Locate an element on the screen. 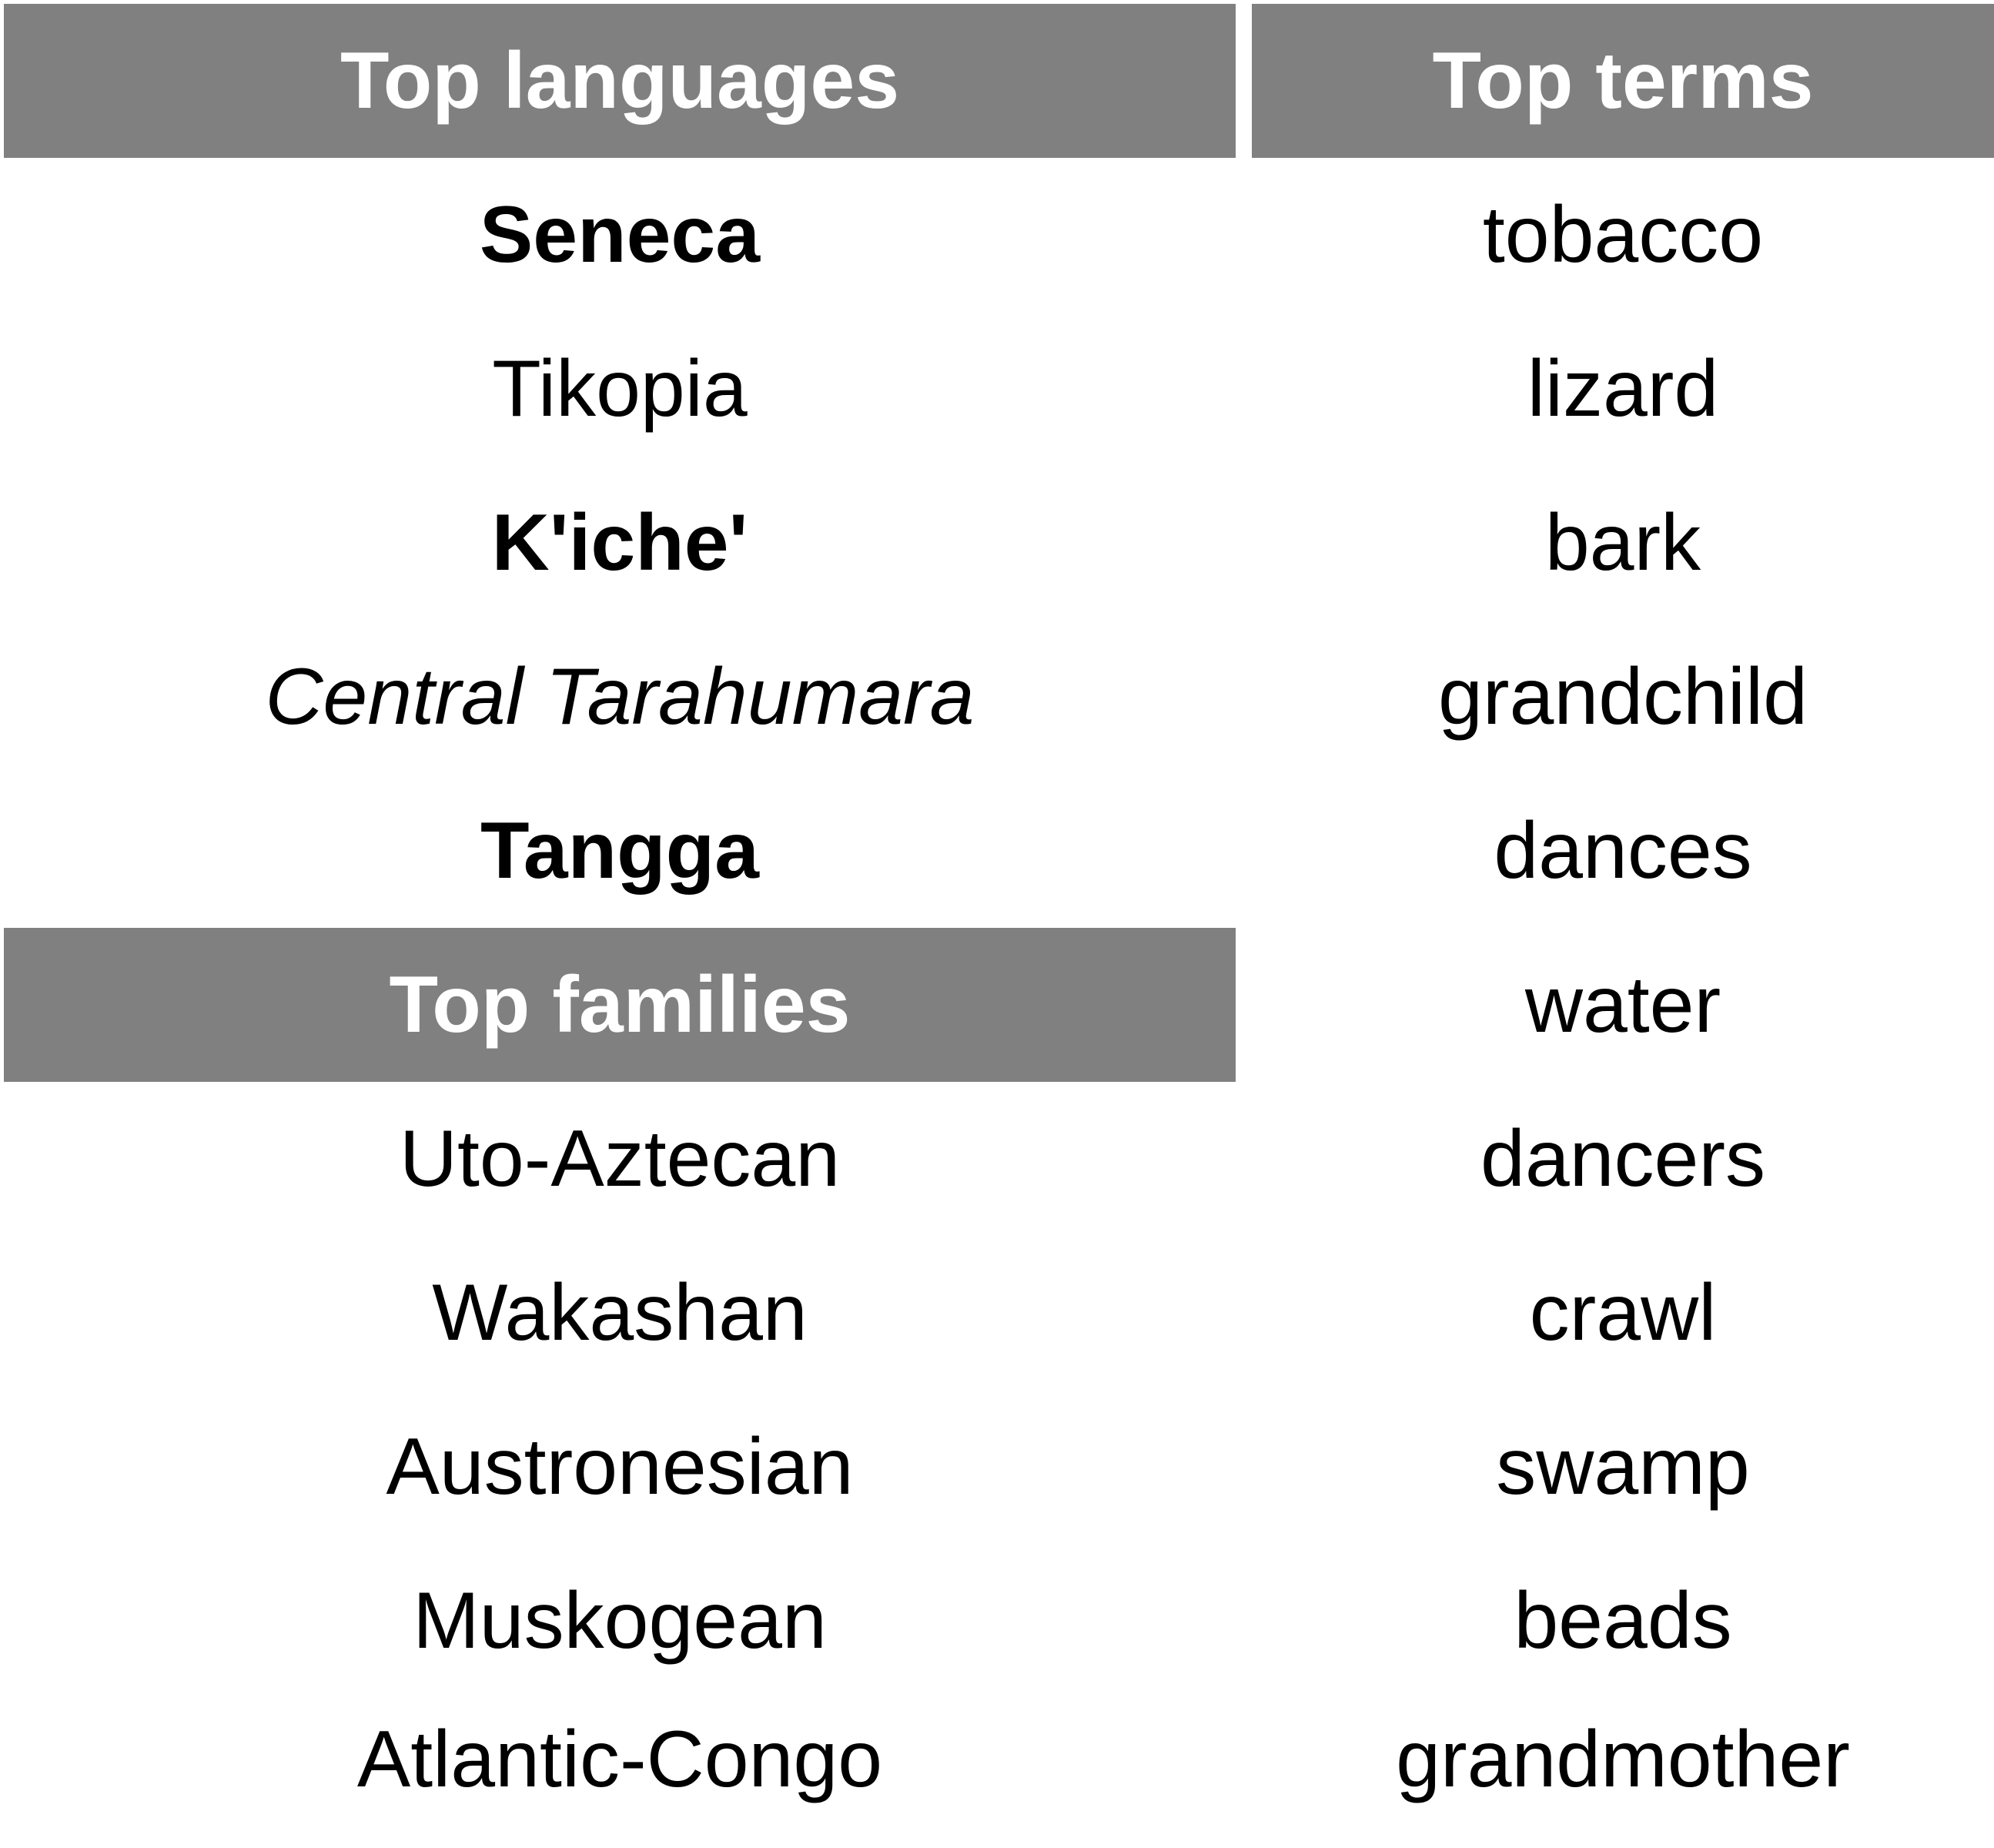 This screenshot has width=1994, height=1848. term-item-dances: dances is located at coordinates (1623, 851).